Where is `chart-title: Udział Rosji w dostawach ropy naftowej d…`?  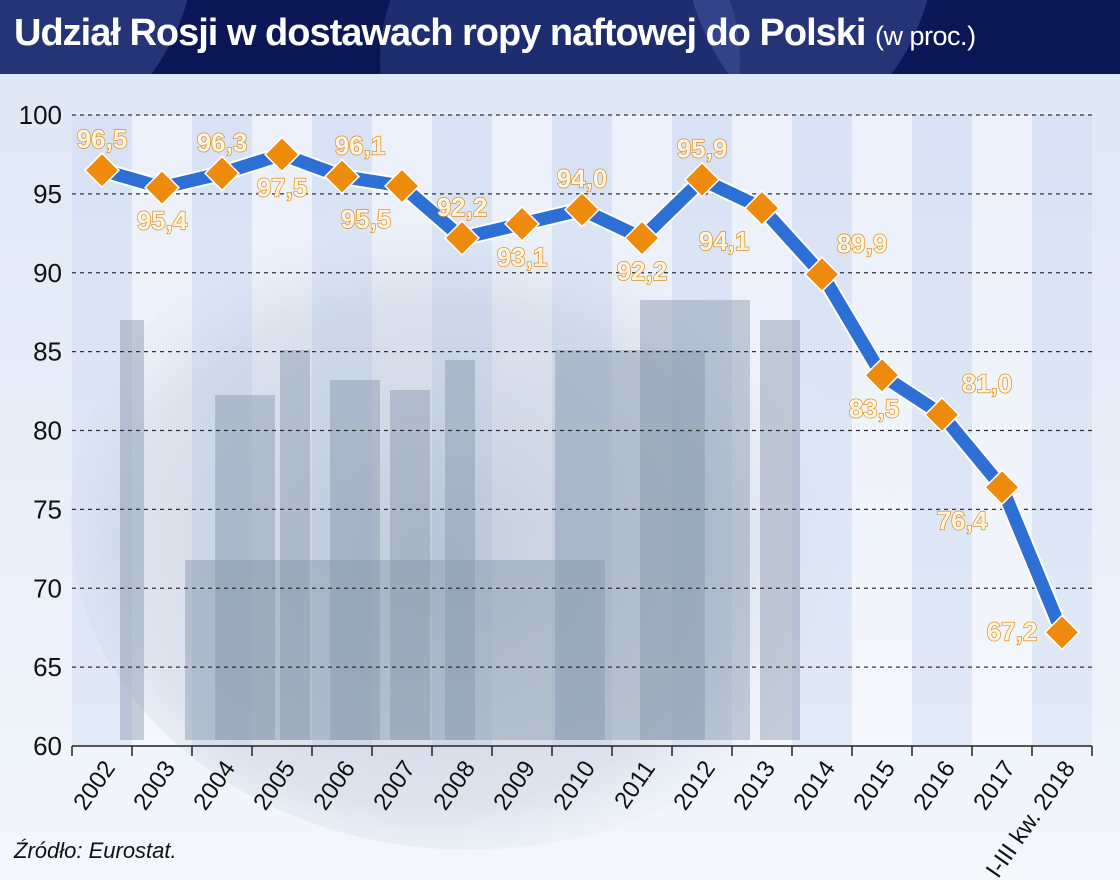 chart-title: Udział Rosji w dostawach ropy naftowej d… is located at coordinates (495, 33).